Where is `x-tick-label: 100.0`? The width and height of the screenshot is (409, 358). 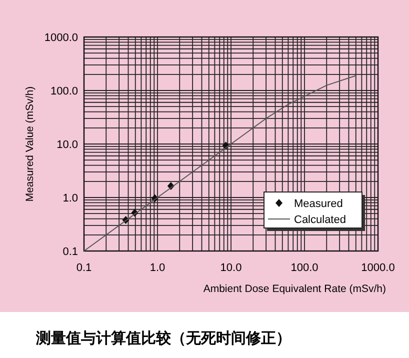
x-tick-label: 100.0 is located at coordinates (304, 268).